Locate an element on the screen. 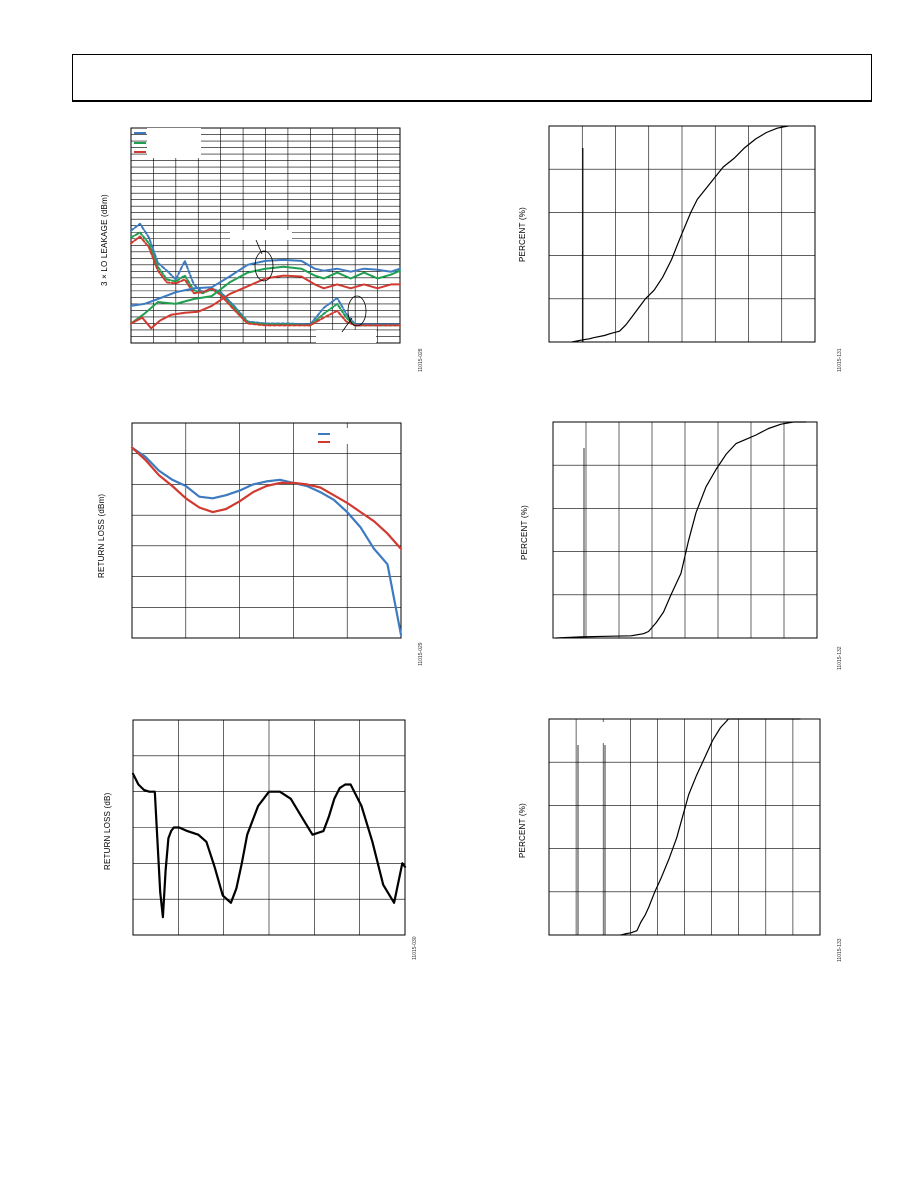  return-loss-1-series-blue is located at coordinates (266, 541).